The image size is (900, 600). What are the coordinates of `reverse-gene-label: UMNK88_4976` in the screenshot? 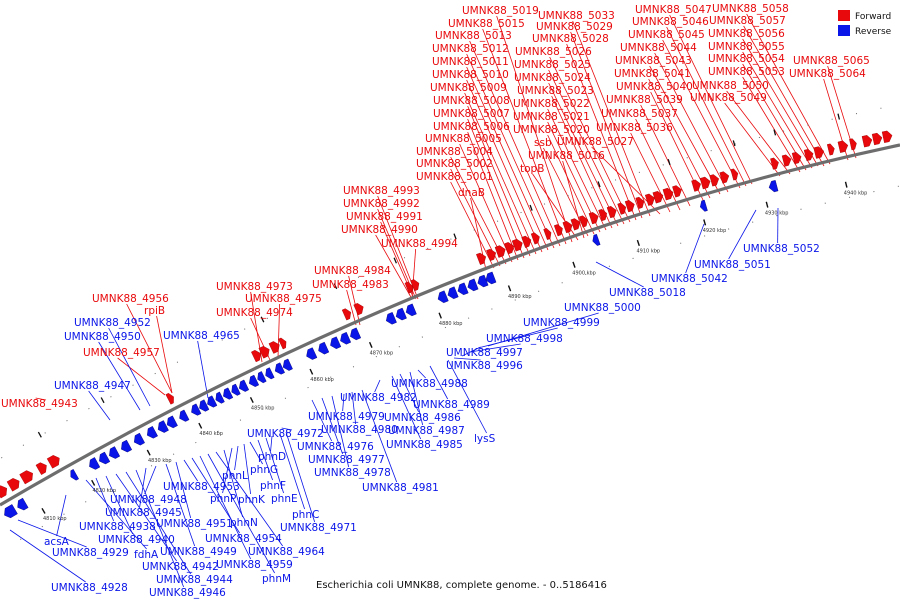 It's located at (335, 447).